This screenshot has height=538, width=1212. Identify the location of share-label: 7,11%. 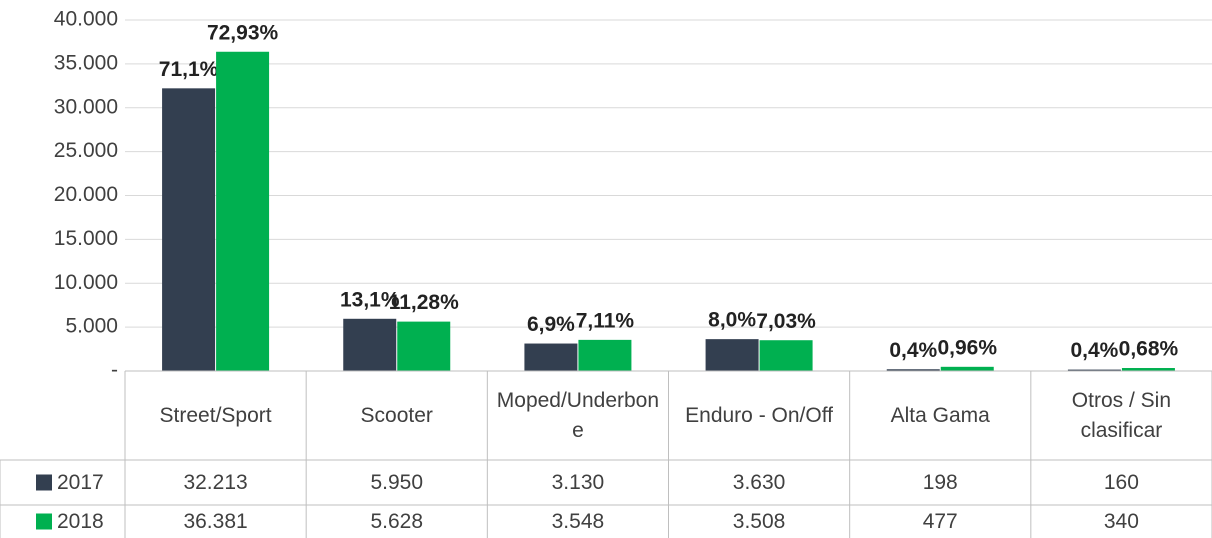
(605, 320).